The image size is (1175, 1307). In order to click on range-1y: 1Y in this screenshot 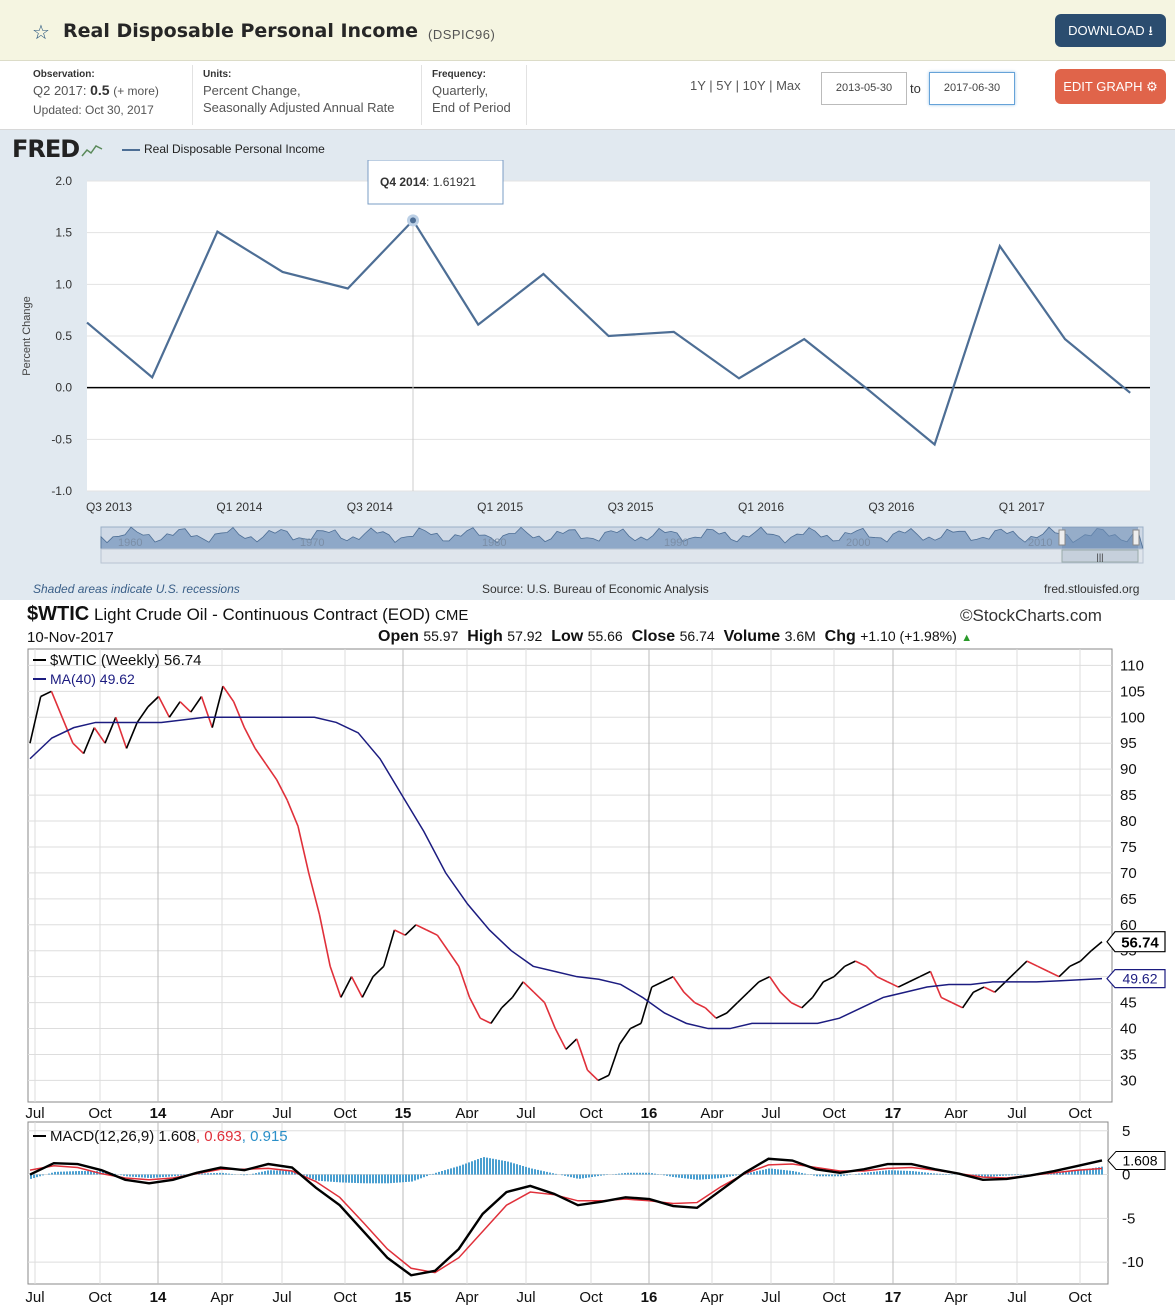, I will do `click(698, 85)`.